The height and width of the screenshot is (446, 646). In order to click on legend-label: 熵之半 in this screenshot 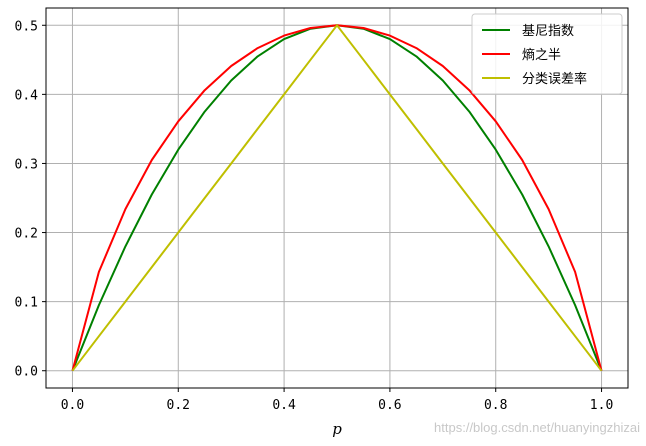, I will do `click(541, 55)`.